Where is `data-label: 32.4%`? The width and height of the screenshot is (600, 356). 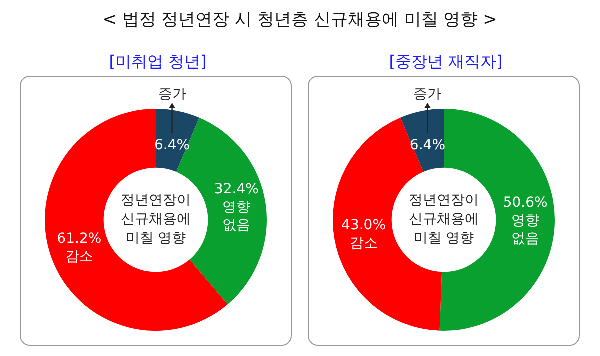
data-label: 32.4% is located at coordinates (236, 189).